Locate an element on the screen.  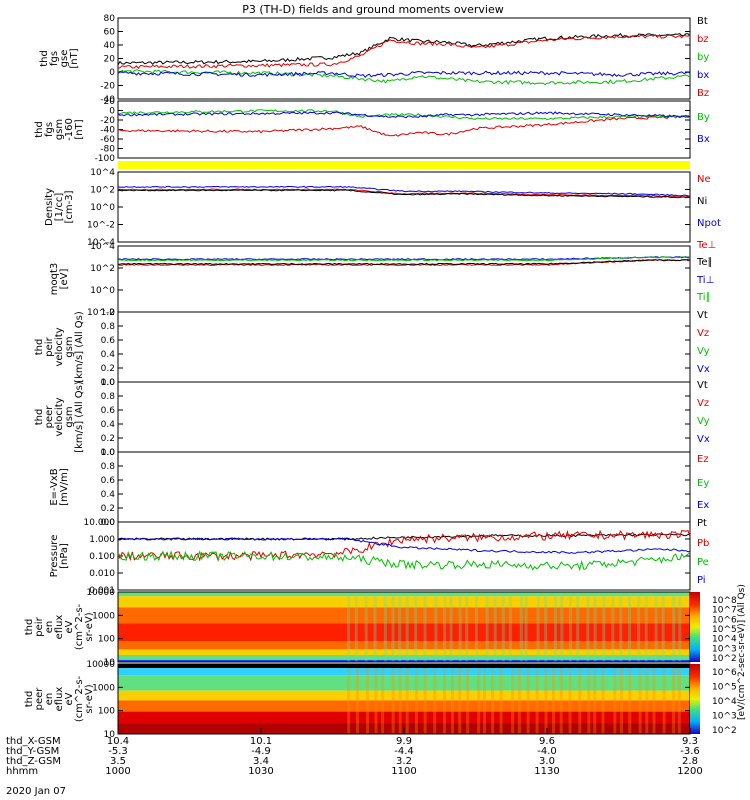
y-axis-label-line: Pressure is located at coordinates (54, 556).